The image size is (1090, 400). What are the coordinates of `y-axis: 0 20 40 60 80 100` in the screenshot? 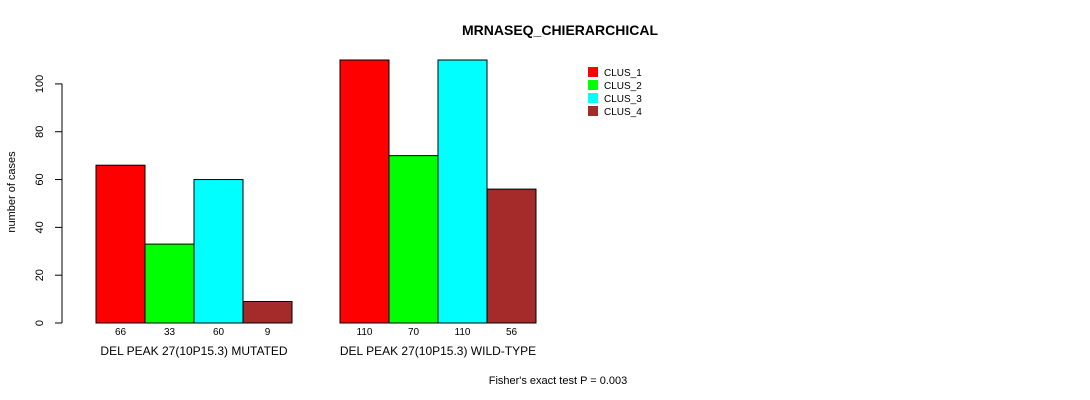 It's located at (48, 200).